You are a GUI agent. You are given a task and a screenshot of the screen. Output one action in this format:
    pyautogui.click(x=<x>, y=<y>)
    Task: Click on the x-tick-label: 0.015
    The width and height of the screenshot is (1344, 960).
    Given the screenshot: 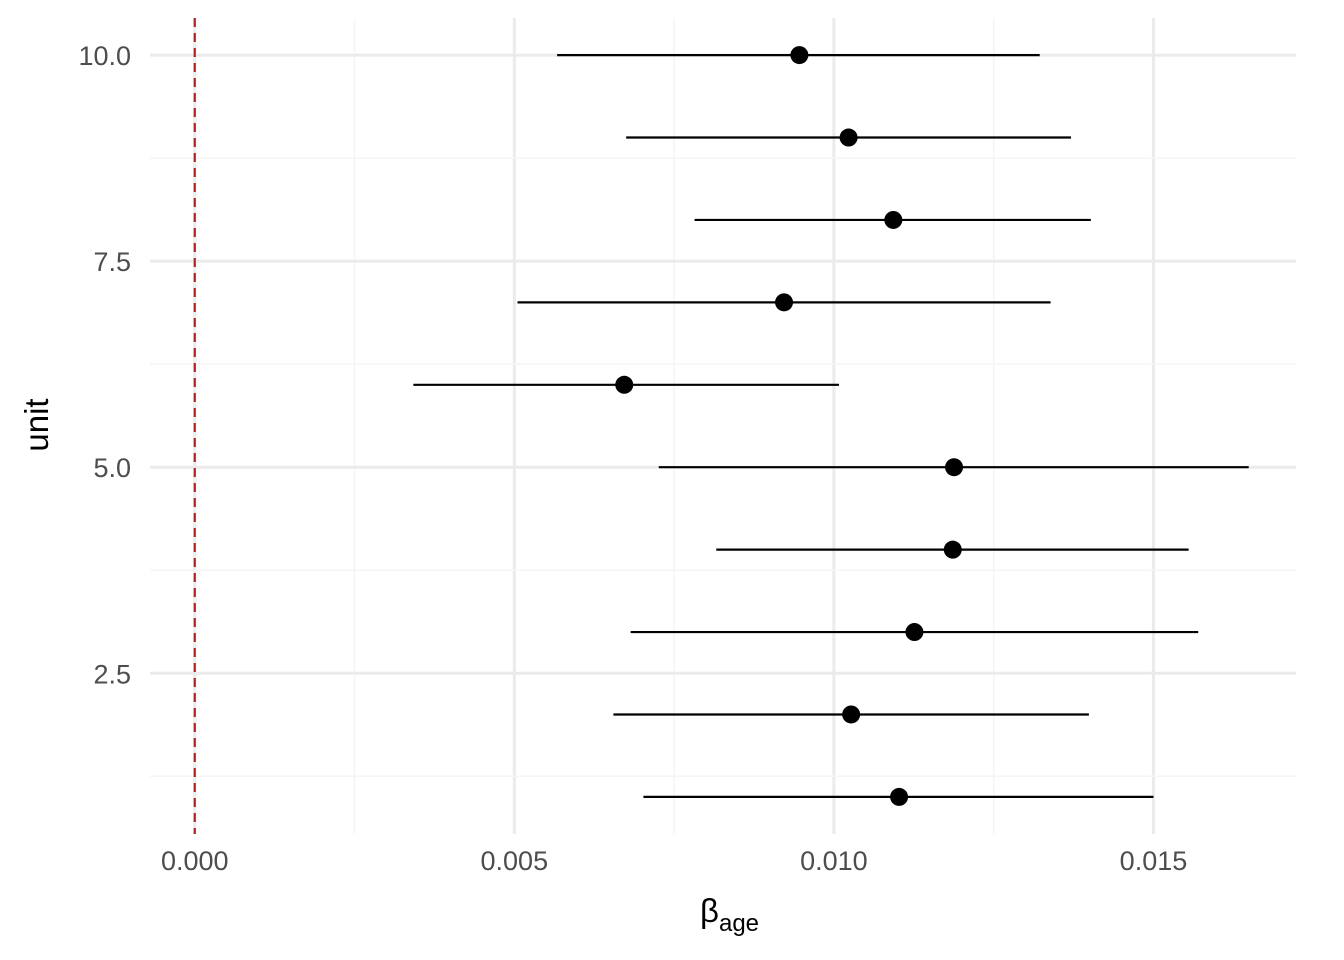 What is the action you would take?
    pyautogui.click(x=1154, y=861)
    